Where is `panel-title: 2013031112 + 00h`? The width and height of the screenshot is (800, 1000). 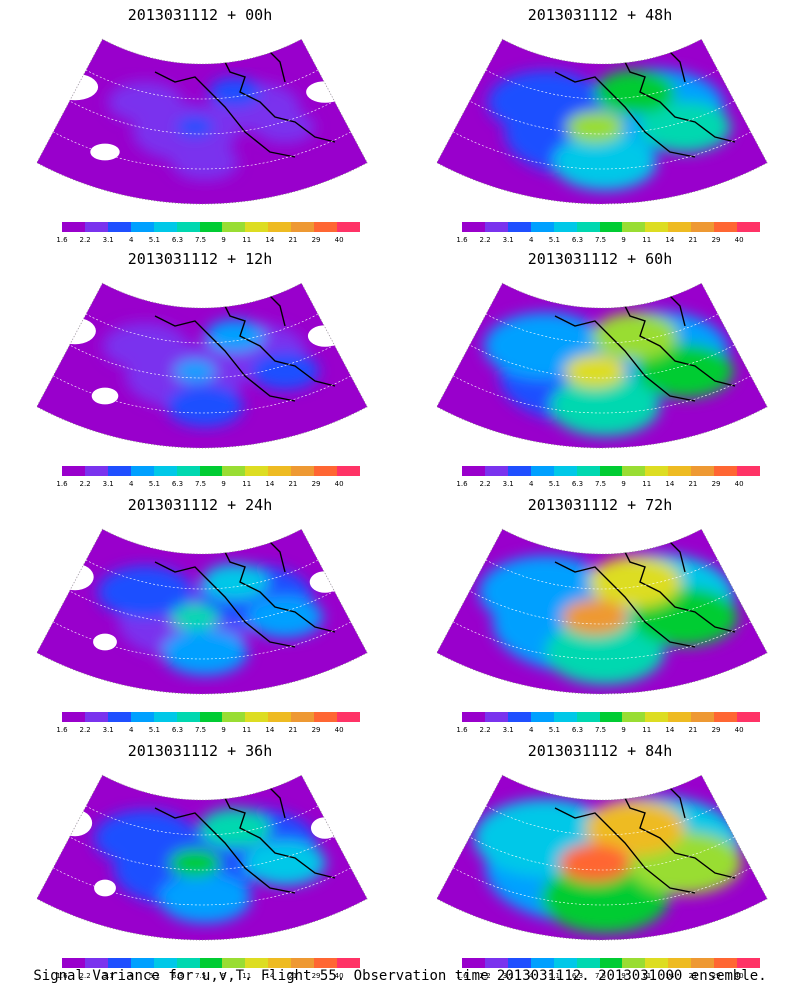 panel-title: 2013031112 + 00h is located at coordinates (200, 15).